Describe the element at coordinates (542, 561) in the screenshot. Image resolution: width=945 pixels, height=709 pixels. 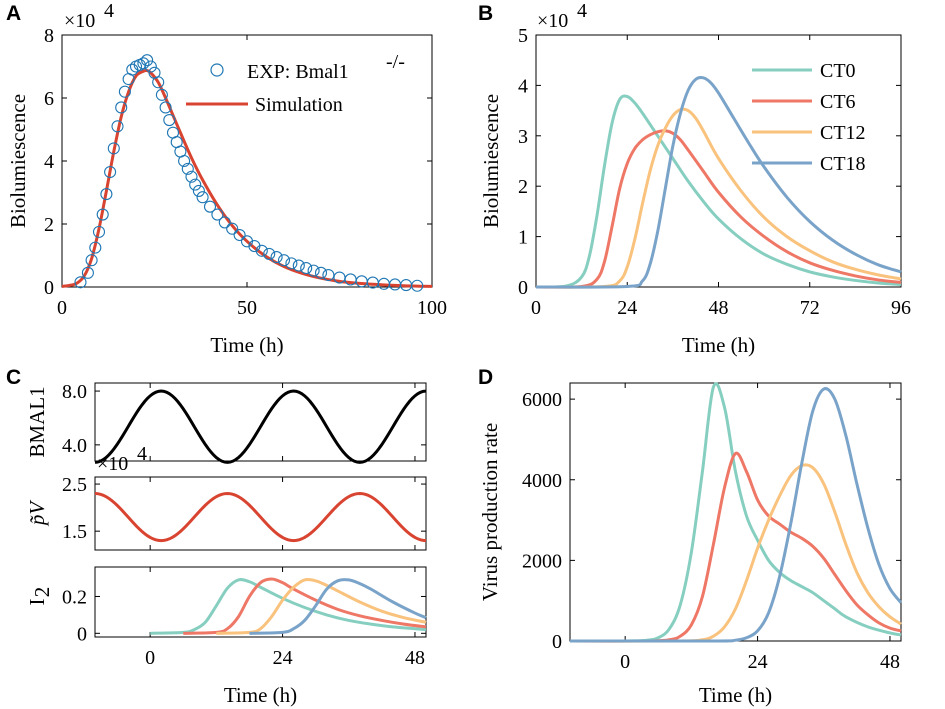
I see `panel-d-ytick-label: 2000` at that location.